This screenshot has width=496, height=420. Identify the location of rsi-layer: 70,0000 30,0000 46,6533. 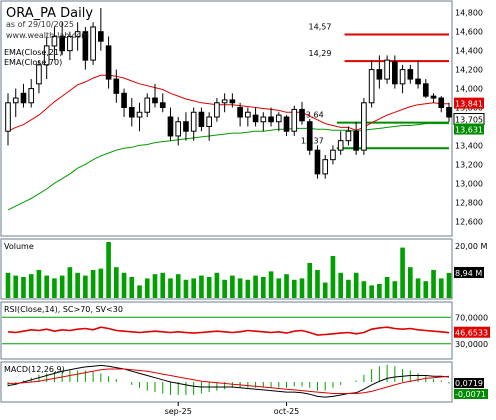
(246, 331).